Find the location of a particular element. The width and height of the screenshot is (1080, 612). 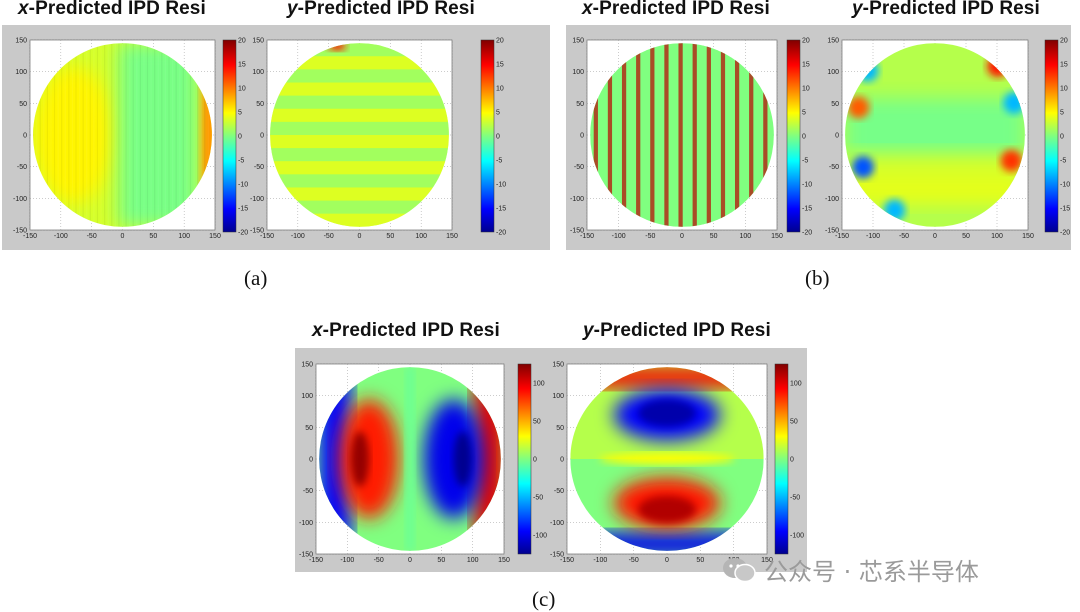

panel-b-label: (b) is located at coordinates (817, 278).